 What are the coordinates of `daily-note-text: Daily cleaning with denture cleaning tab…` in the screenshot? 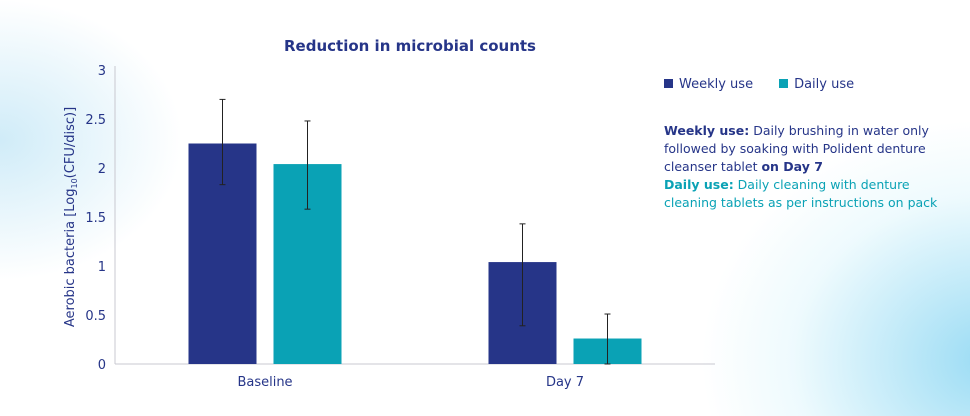 It's located at (801, 193).